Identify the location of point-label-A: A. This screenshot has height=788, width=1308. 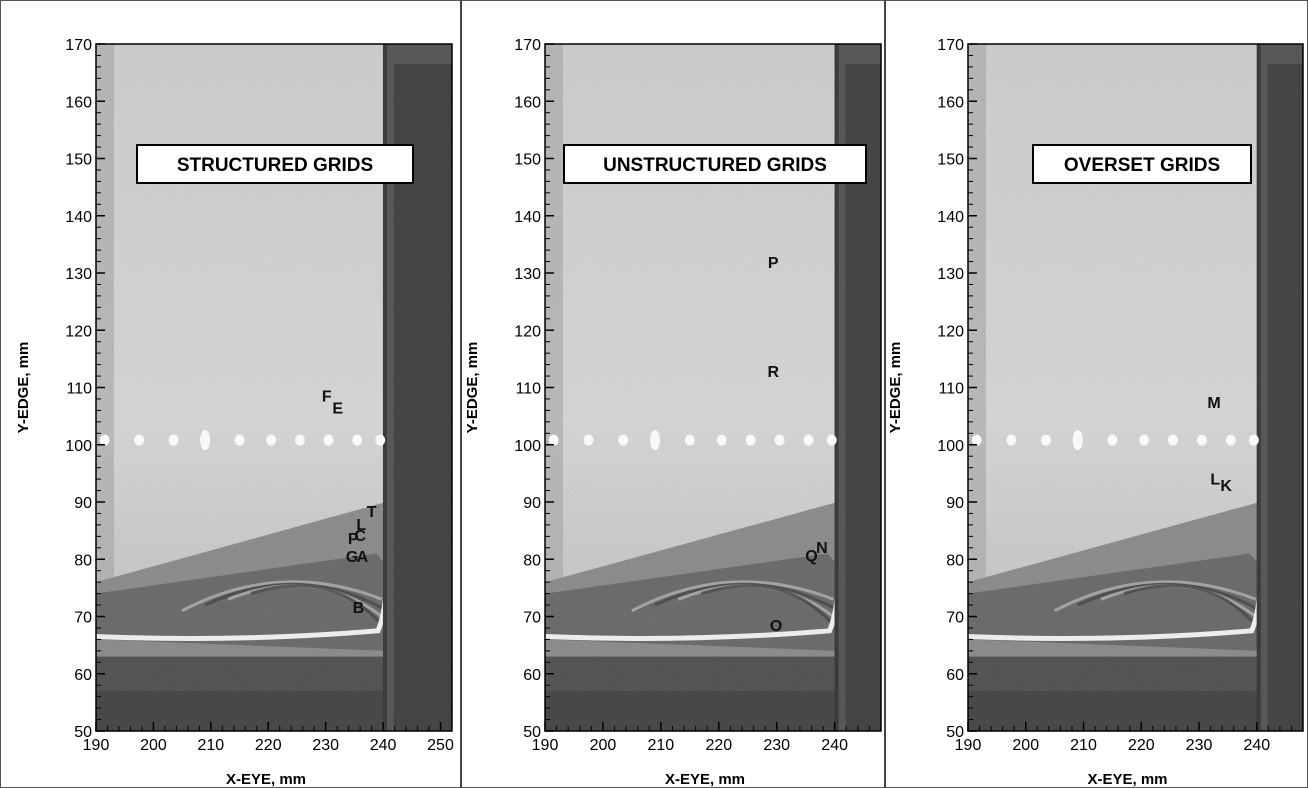
(363, 557).